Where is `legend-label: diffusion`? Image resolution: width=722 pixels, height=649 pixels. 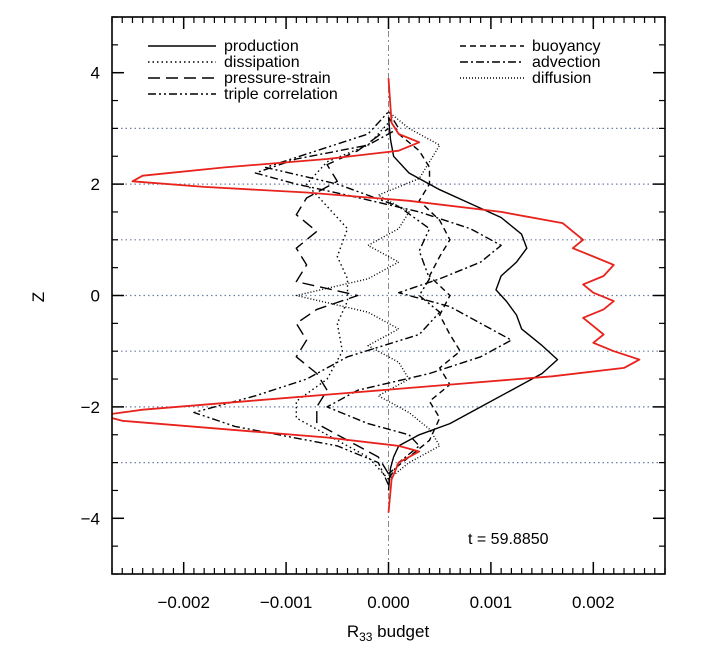 legend-label: diffusion is located at coordinates (561, 78).